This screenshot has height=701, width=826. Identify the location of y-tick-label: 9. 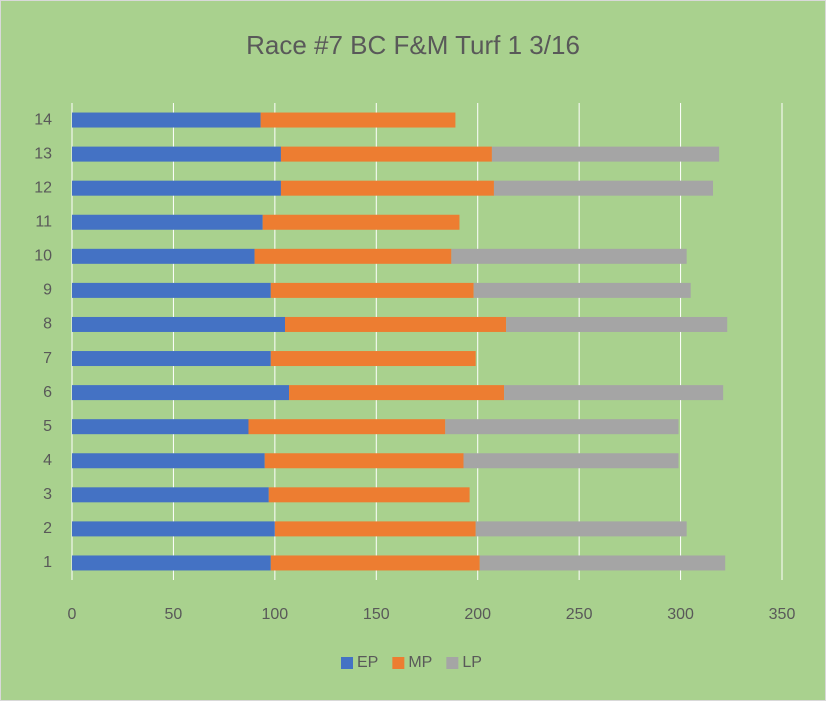
(47, 290).